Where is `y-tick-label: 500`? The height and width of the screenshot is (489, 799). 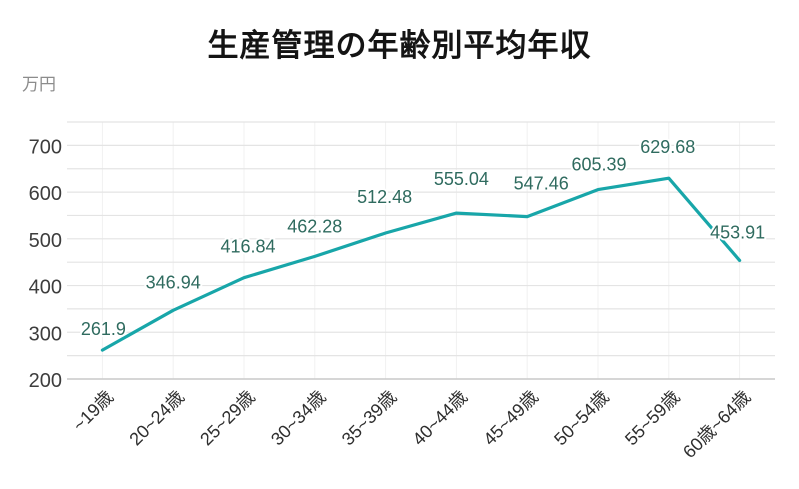
y-tick-label: 500 is located at coordinates (45, 241).